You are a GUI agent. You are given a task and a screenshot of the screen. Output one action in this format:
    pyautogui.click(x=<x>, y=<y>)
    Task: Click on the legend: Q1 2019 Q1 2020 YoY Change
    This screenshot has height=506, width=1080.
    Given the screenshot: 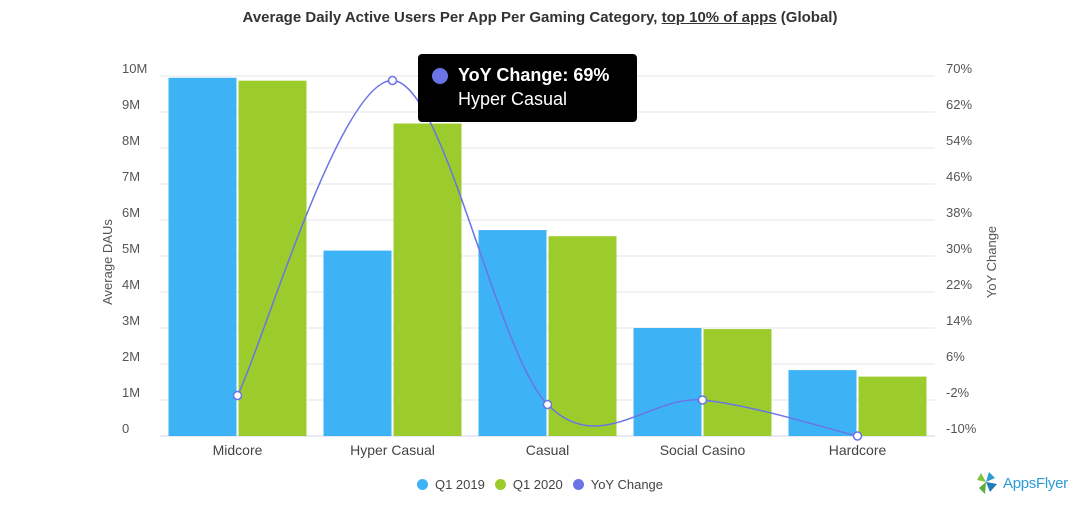 What is the action you would take?
    pyautogui.click(x=540, y=485)
    